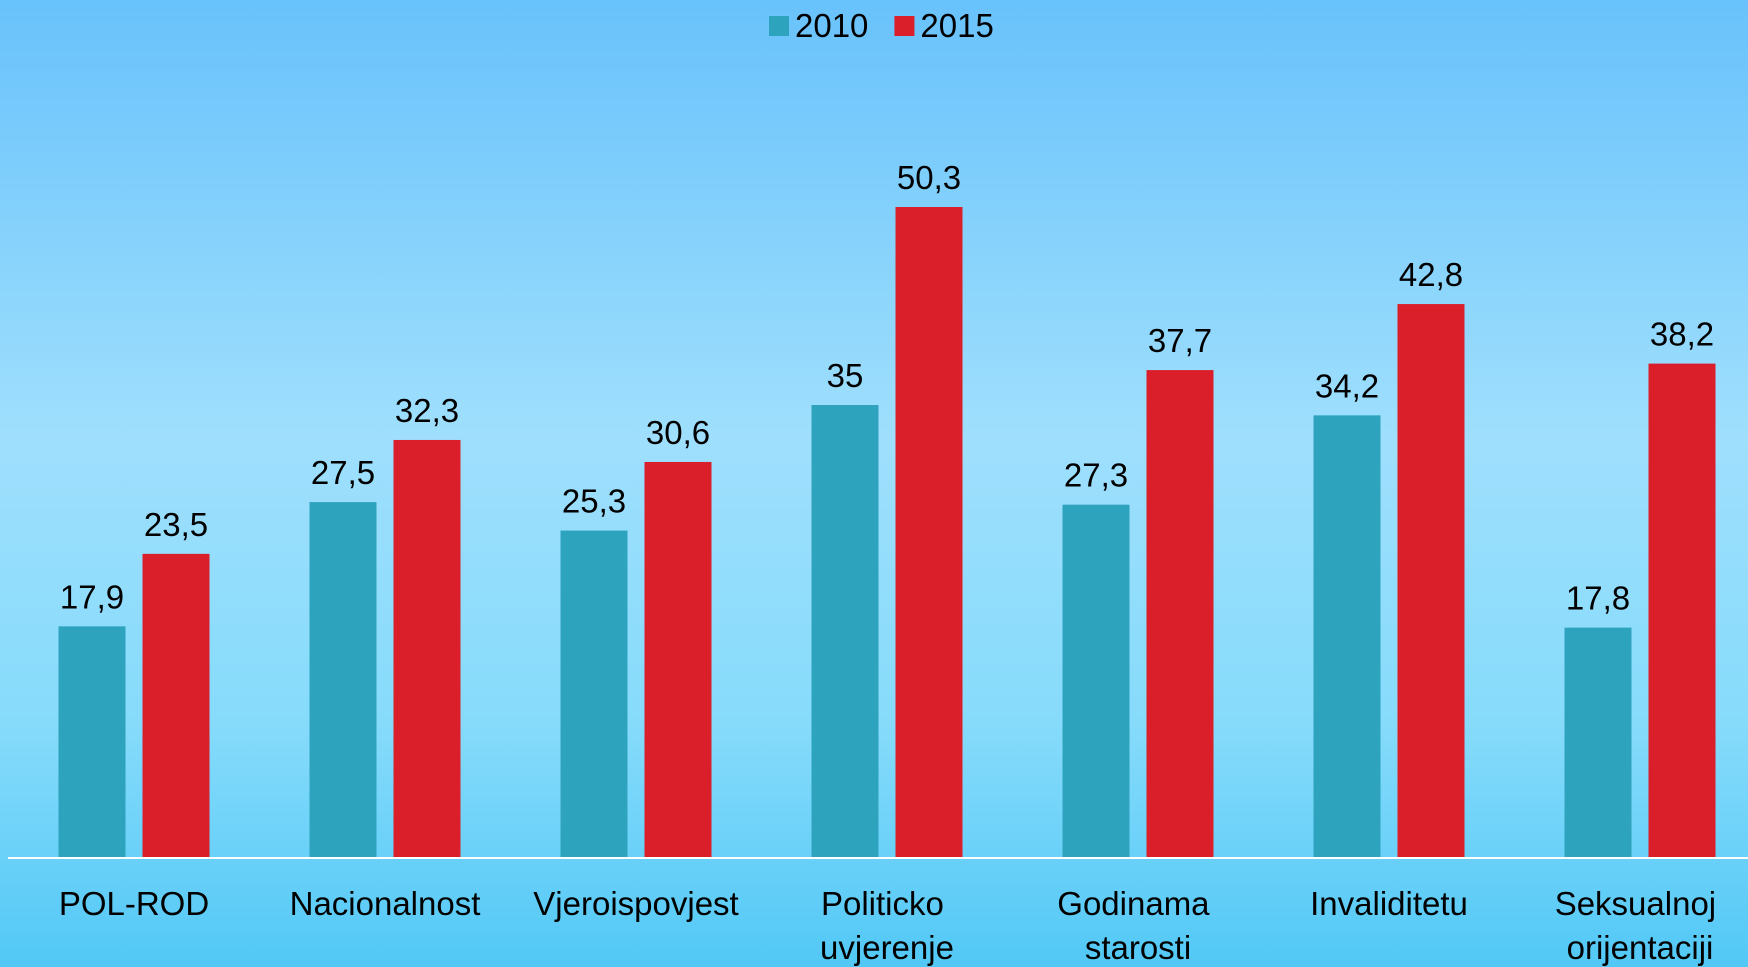 This screenshot has width=1748, height=967. I want to click on x-tick-label-line: Politicko, so click(887, 903).